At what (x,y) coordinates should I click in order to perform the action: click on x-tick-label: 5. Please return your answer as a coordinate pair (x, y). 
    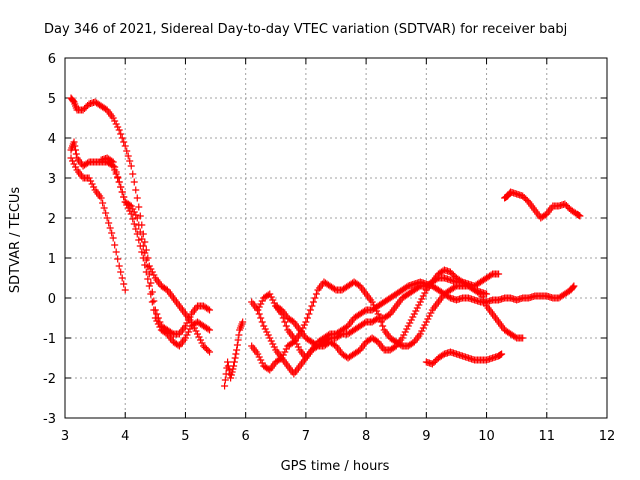
    Looking at the image, I should click on (185, 436).